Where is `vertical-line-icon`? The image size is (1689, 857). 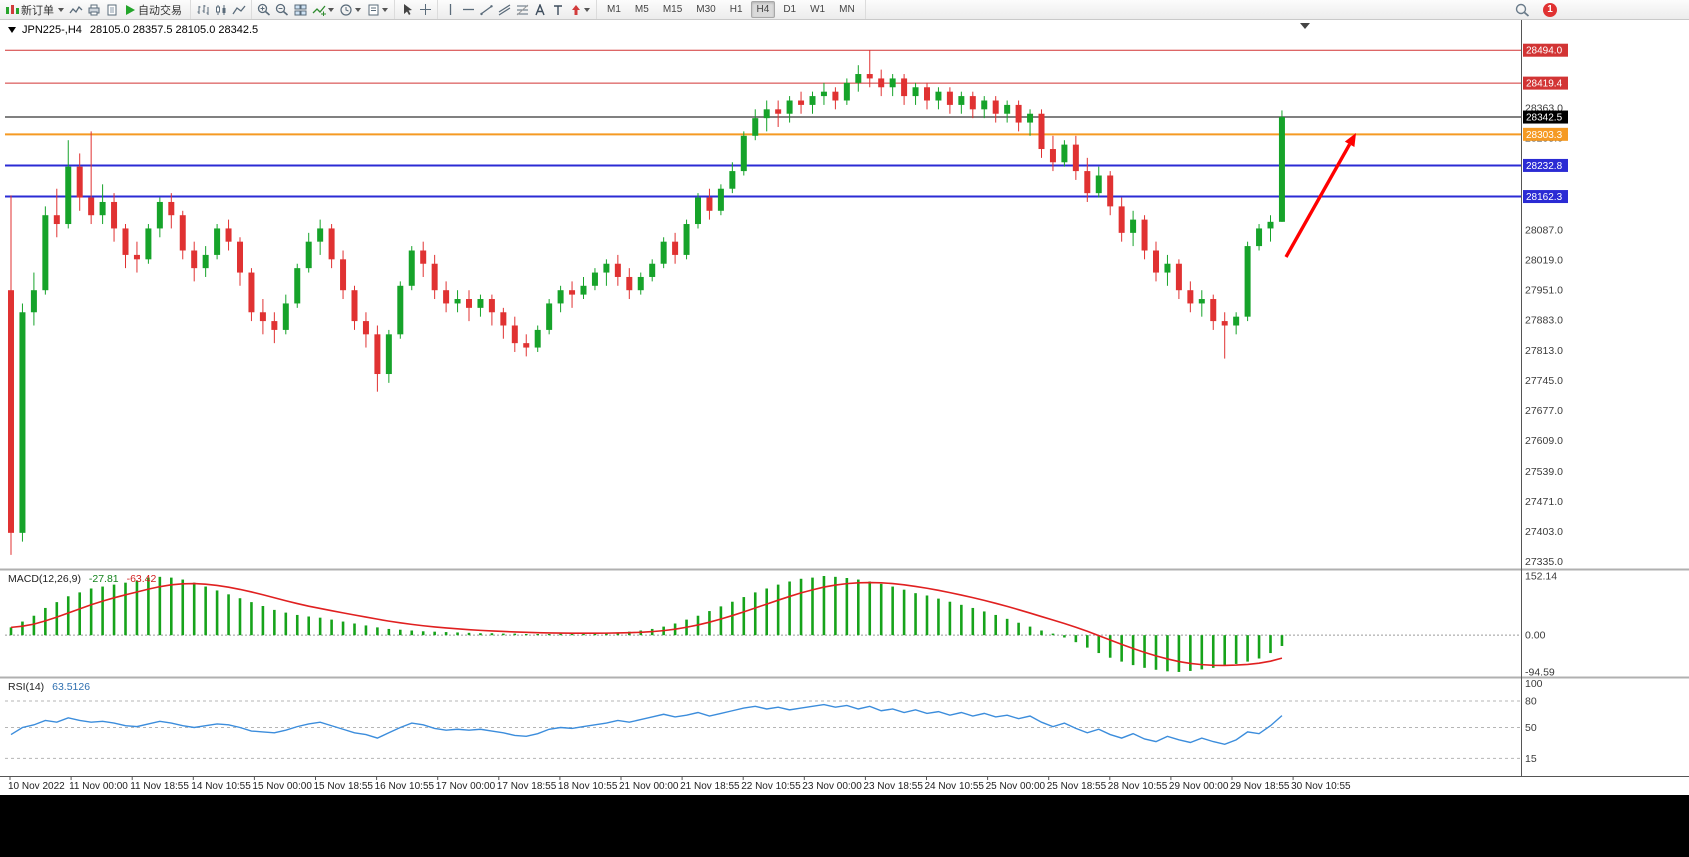
vertical-line-icon is located at coordinates (450, 9).